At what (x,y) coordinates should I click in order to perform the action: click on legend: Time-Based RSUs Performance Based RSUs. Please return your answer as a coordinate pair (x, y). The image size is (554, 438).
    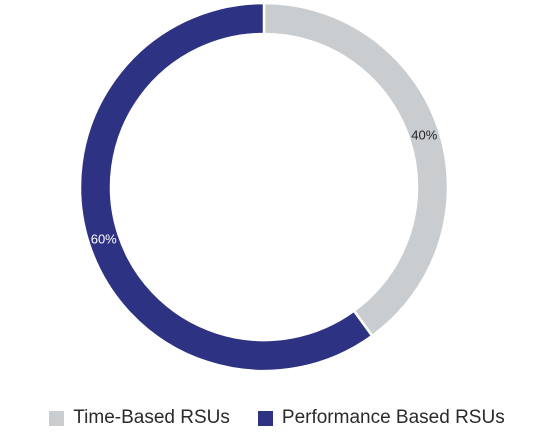
    Looking at the image, I should click on (277, 418).